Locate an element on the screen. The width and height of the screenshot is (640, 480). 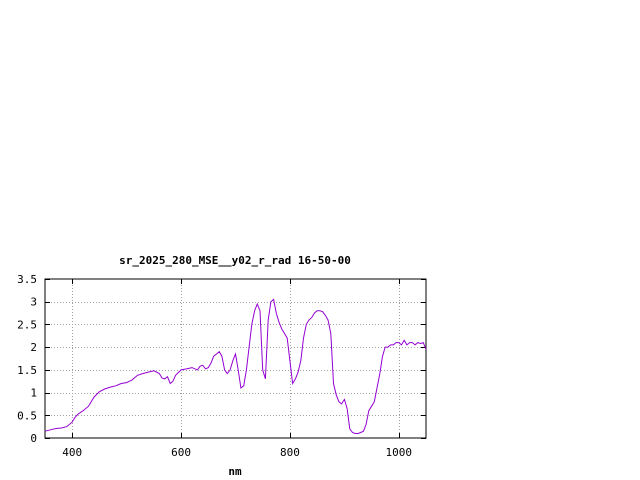
chart-title: sr_2025_280_MSE__y02_r_rad 16-50-00 is located at coordinates (235, 260).